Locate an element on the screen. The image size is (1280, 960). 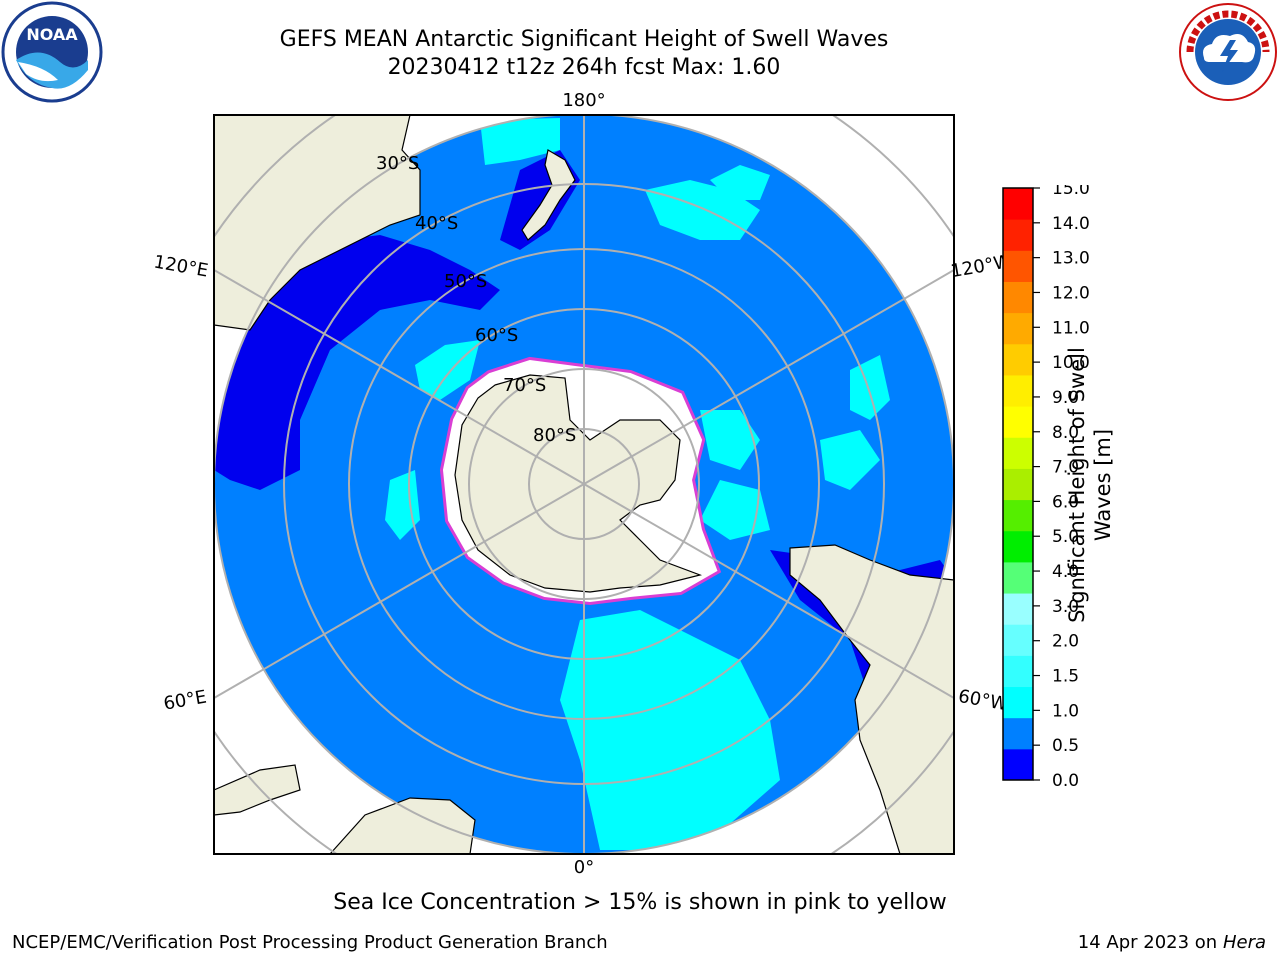
colorbar-tick-label: 3.0 is located at coordinates (1065, 607).